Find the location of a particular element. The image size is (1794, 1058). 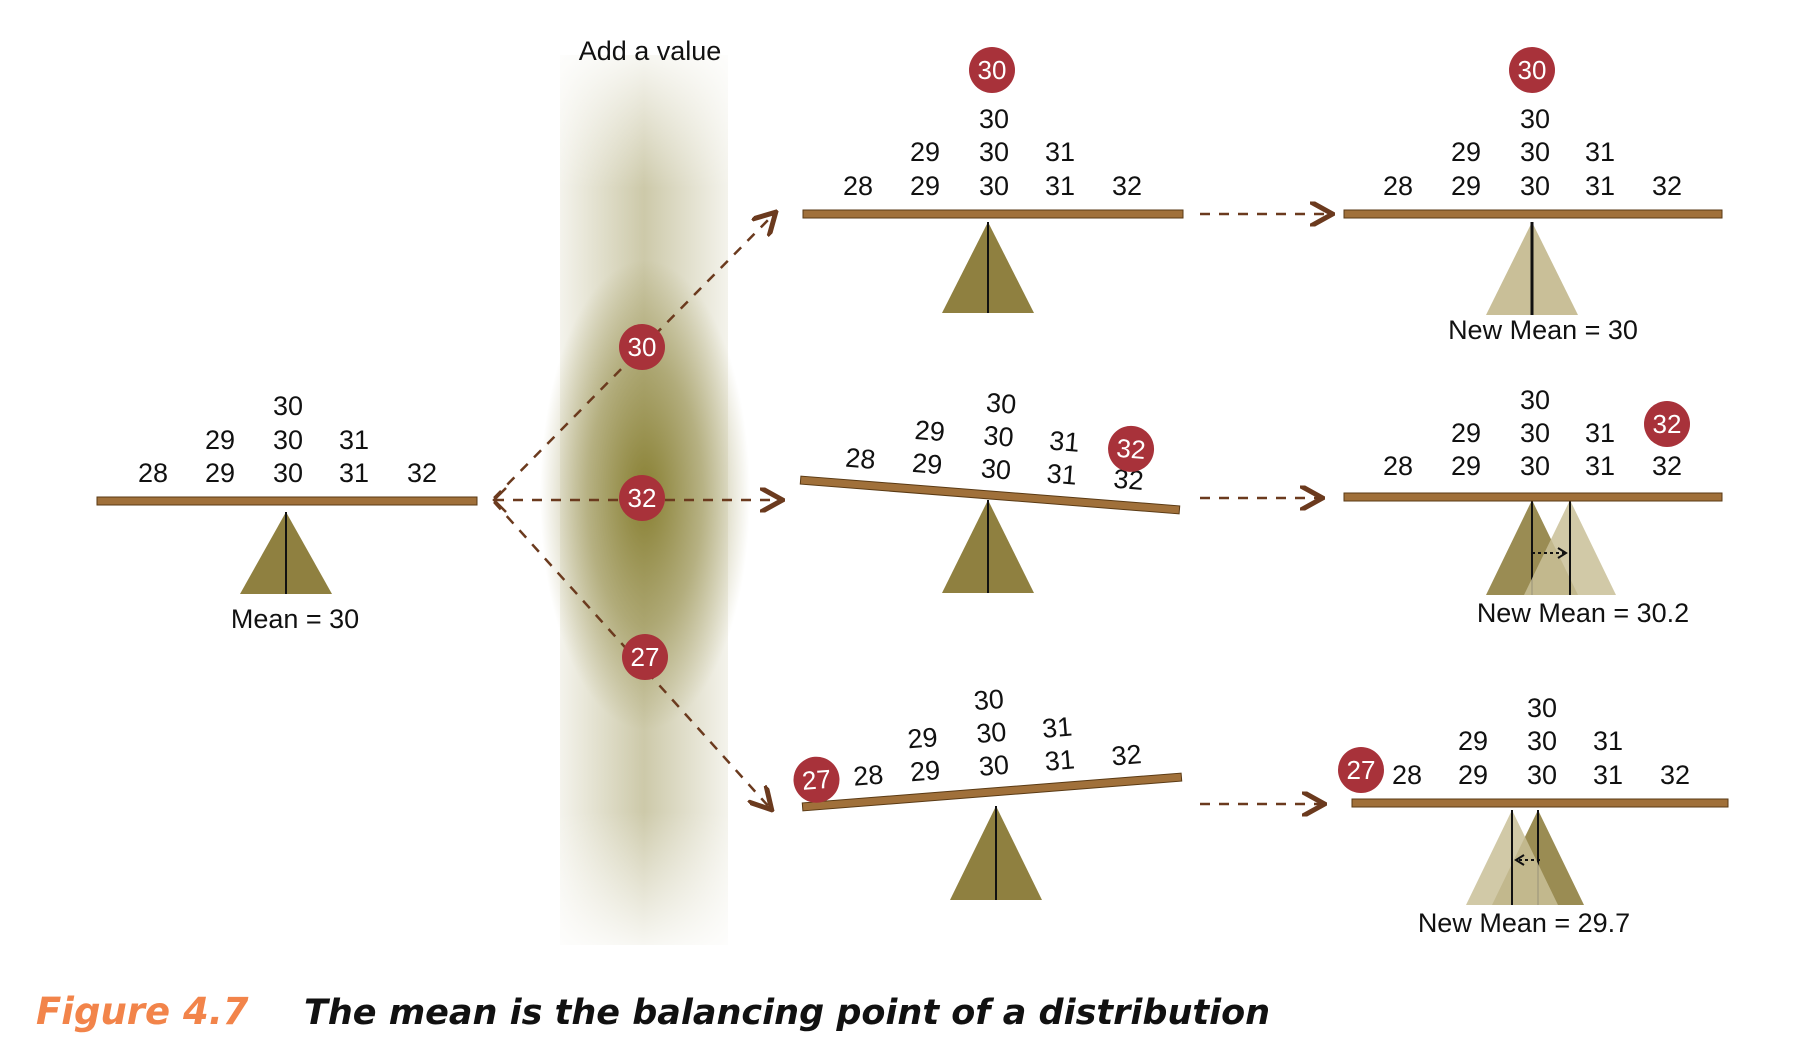

scenario-2-new-fulcrum is located at coordinates (1570, 547).